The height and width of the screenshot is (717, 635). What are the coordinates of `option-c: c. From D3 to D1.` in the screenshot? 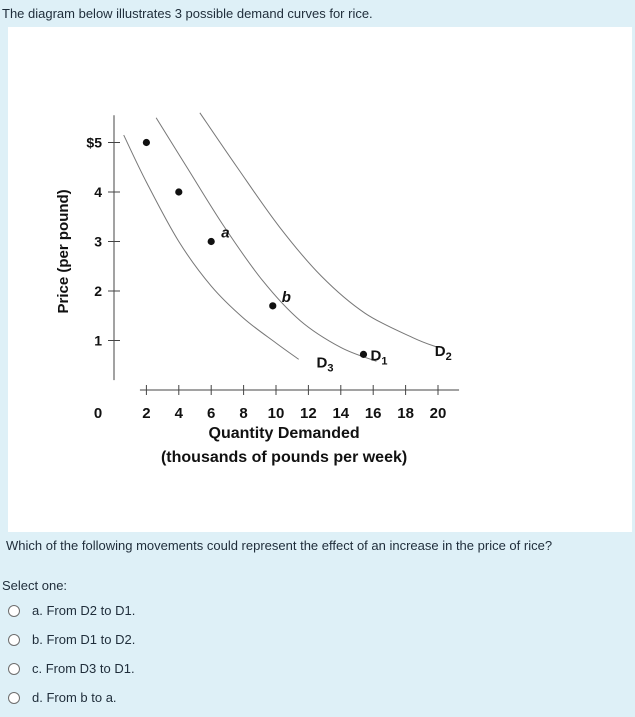 It's located at (69, 668).